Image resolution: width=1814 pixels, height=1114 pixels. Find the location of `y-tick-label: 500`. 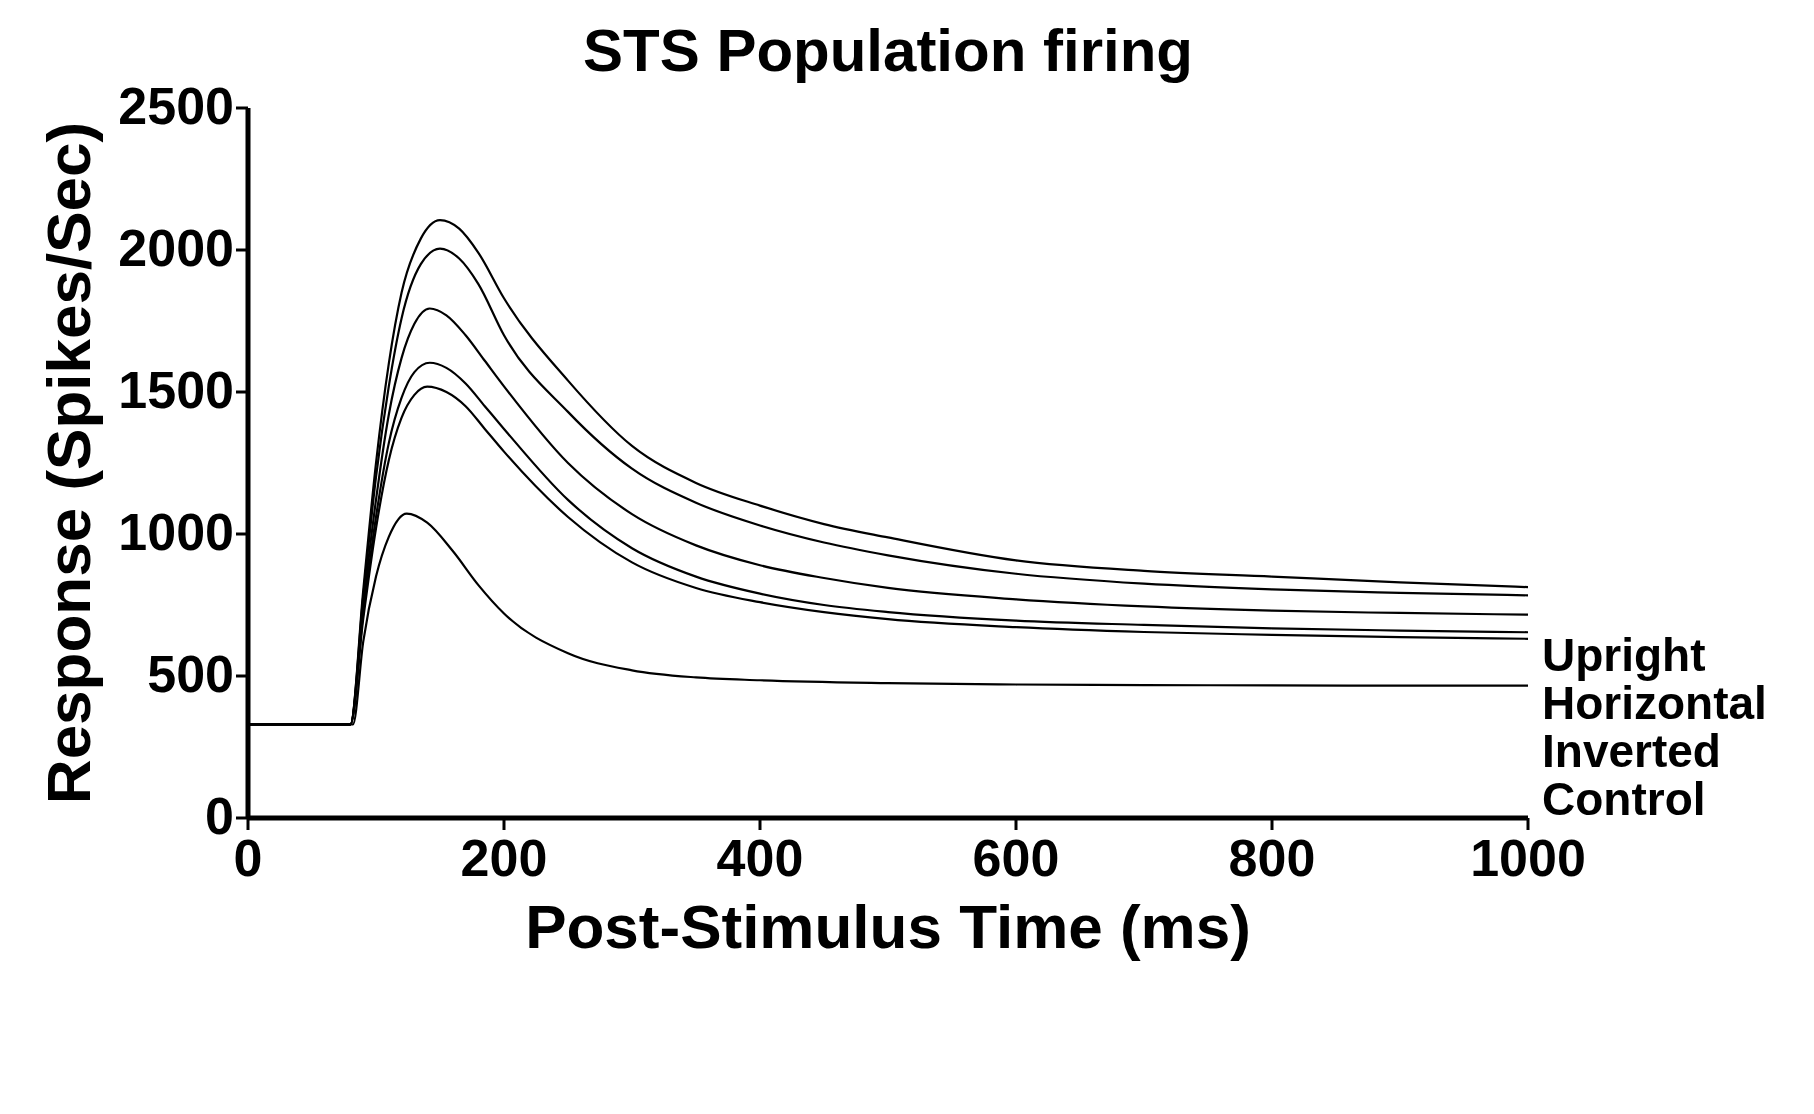

y-tick-label: 500 is located at coordinates (190, 674).